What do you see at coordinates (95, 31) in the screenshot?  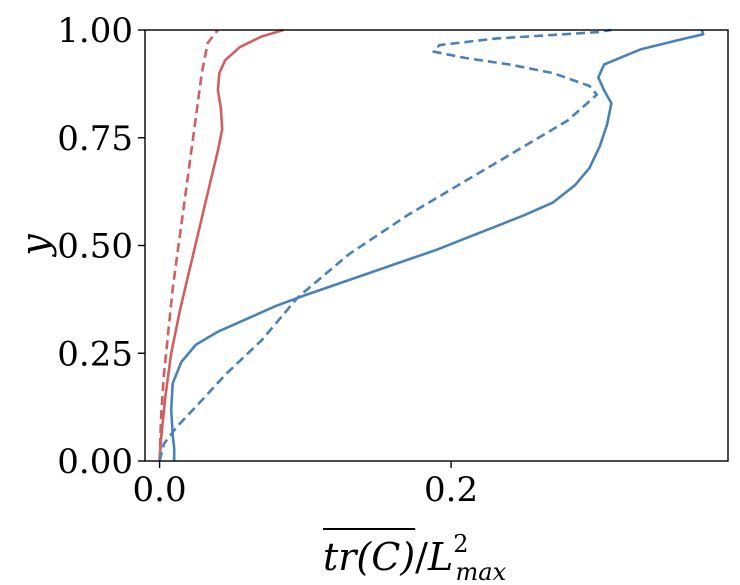 I see `y-tick-label: 1.00` at bounding box center [95, 31].